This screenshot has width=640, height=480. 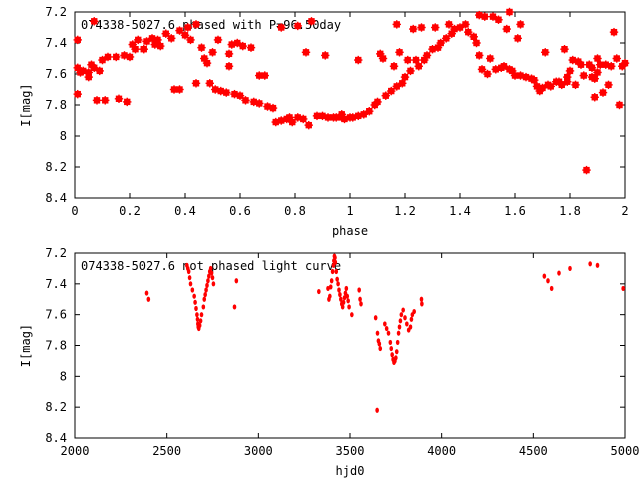 I want to click on y-tick-label: 7.2, so click(x=56, y=12).